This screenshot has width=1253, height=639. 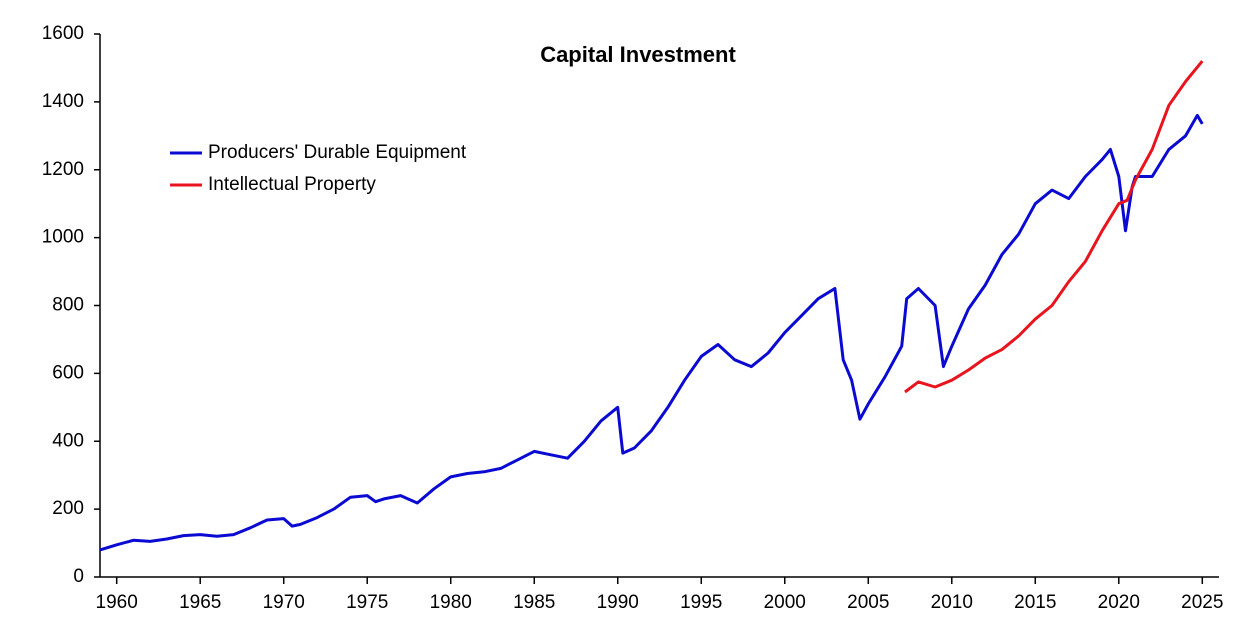 What do you see at coordinates (68, 305) in the screenshot?
I see `y-tick-label: 800` at bounding box center [68, 305].